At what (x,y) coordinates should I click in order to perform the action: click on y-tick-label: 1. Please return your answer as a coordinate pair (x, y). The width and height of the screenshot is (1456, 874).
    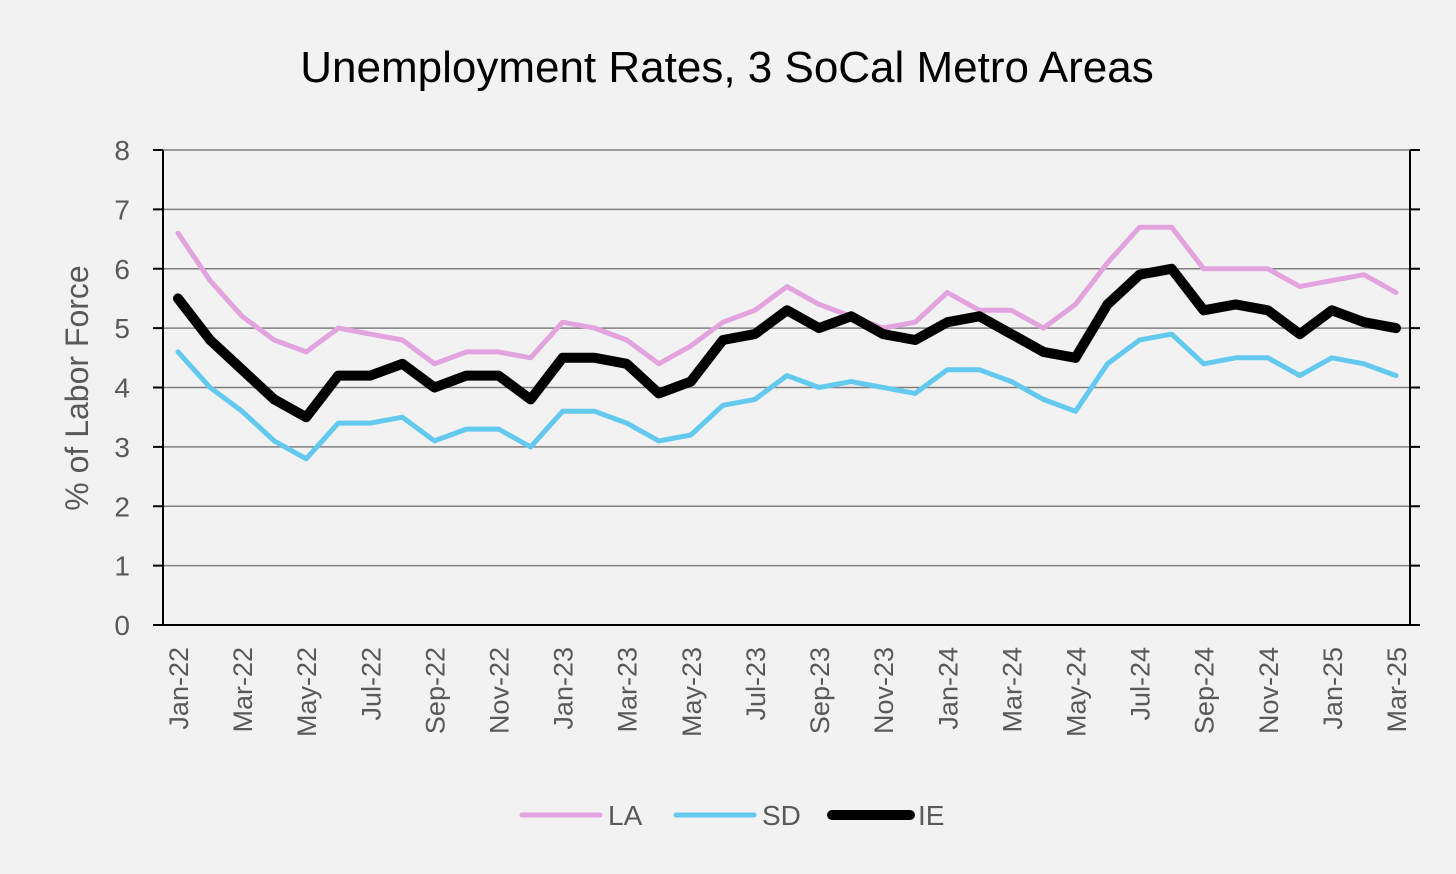
    Looking at the image, I should click on (122, 566).